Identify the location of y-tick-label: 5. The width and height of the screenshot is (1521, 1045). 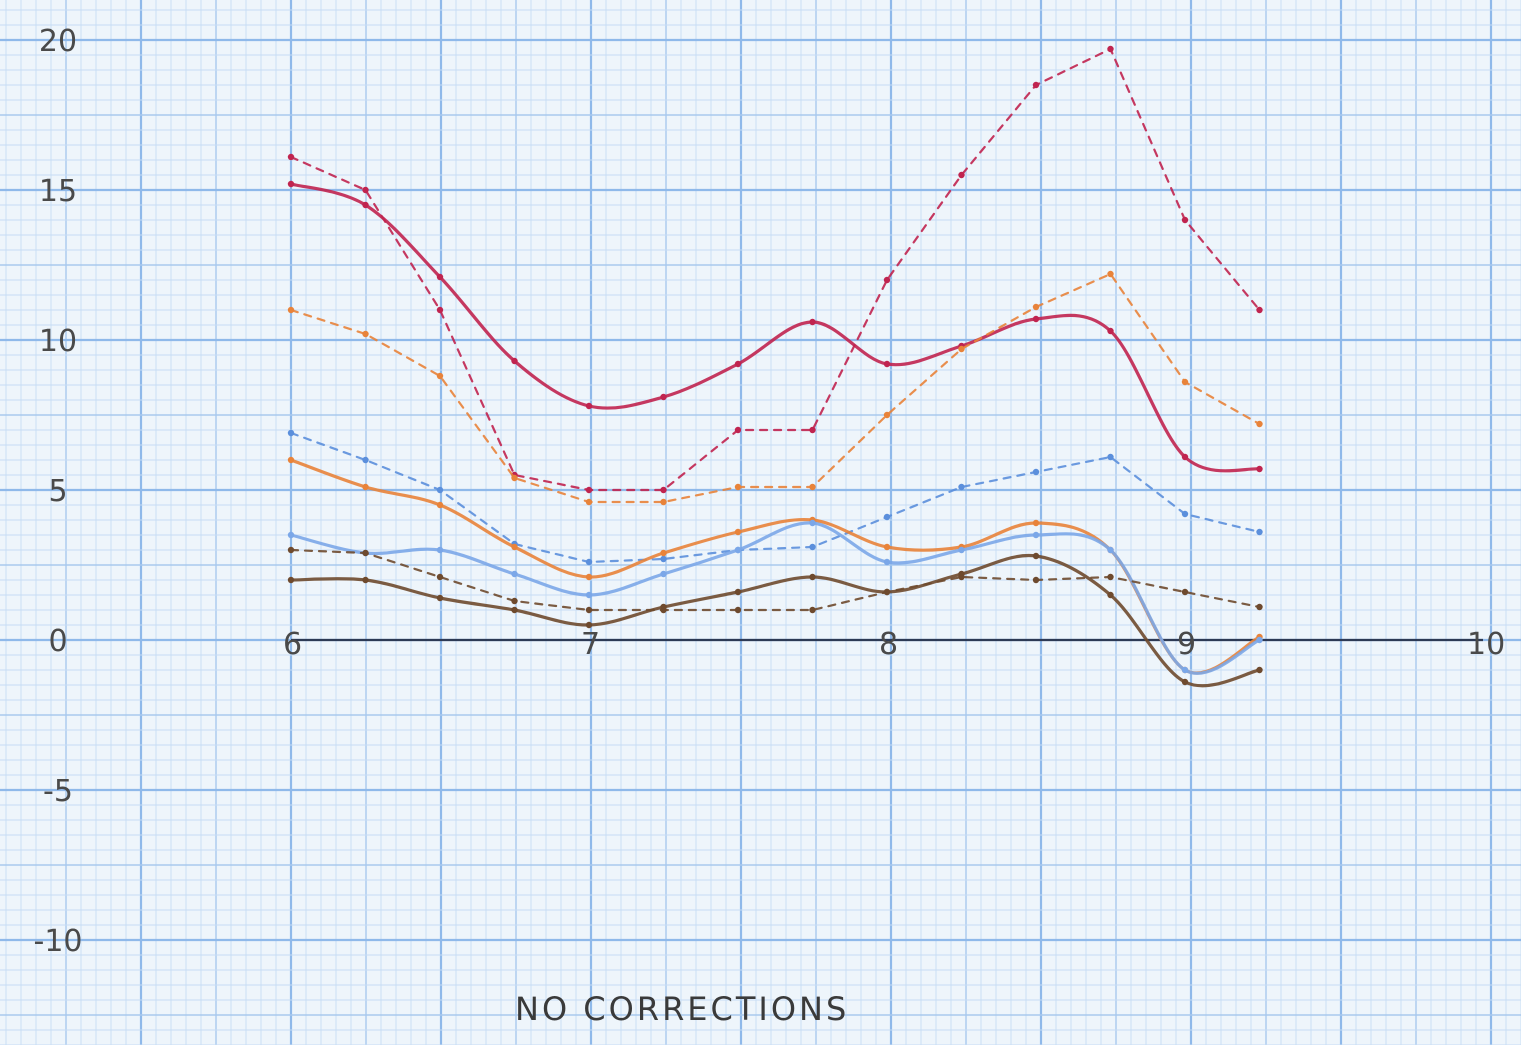
(57, 491).